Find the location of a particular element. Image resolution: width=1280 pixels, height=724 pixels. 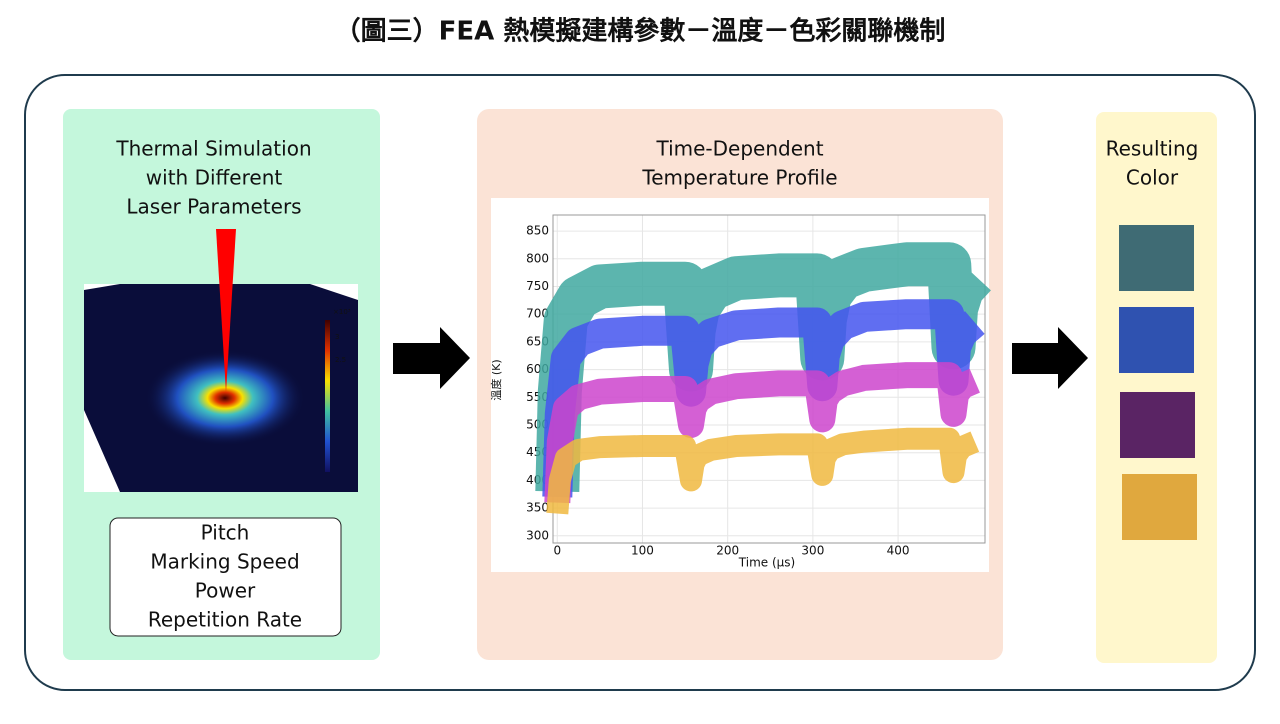

parameter: Pitch is located at coordinates (225, 533).